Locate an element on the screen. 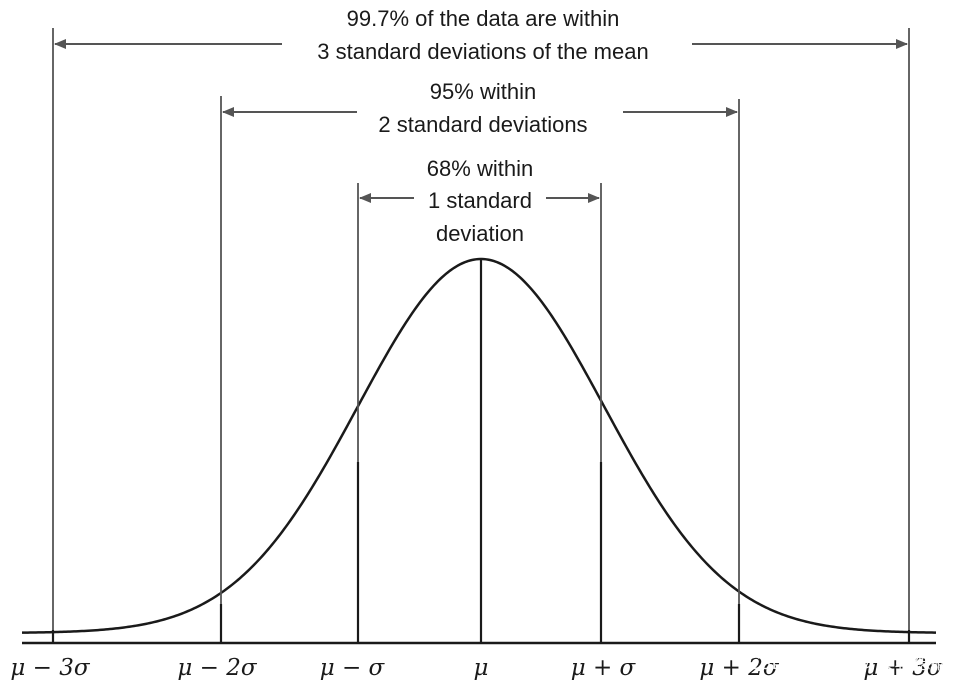 This screenshot has height=685, width=956. tick-label-minus-3-sigma: μ − 3σ is located at coordinates (50, 668).